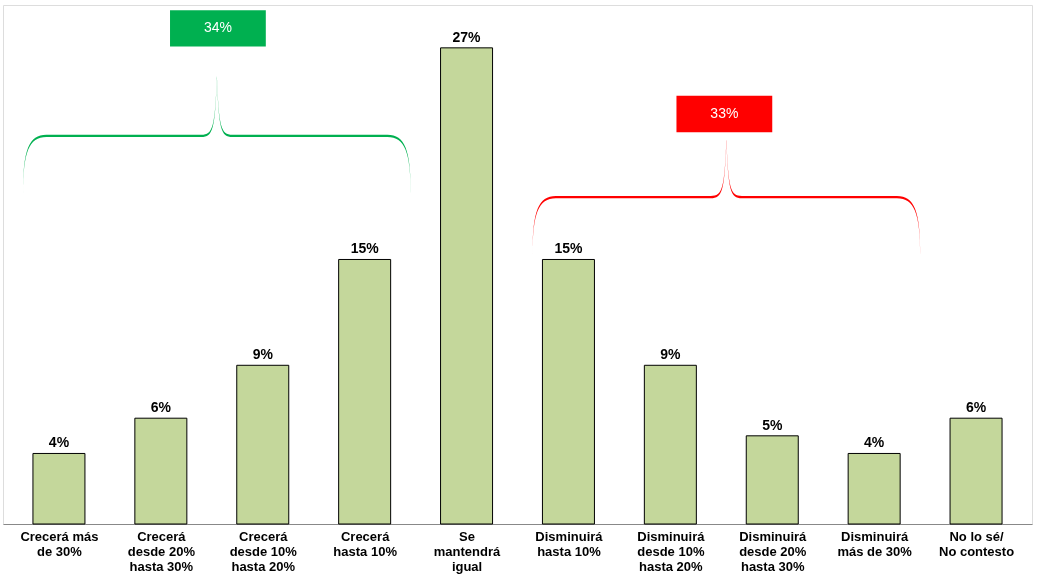  Describe the element at coordinates (59, 543) in the screenshot. I see `x-tick-label: Crecerá más de 30%` at that location.